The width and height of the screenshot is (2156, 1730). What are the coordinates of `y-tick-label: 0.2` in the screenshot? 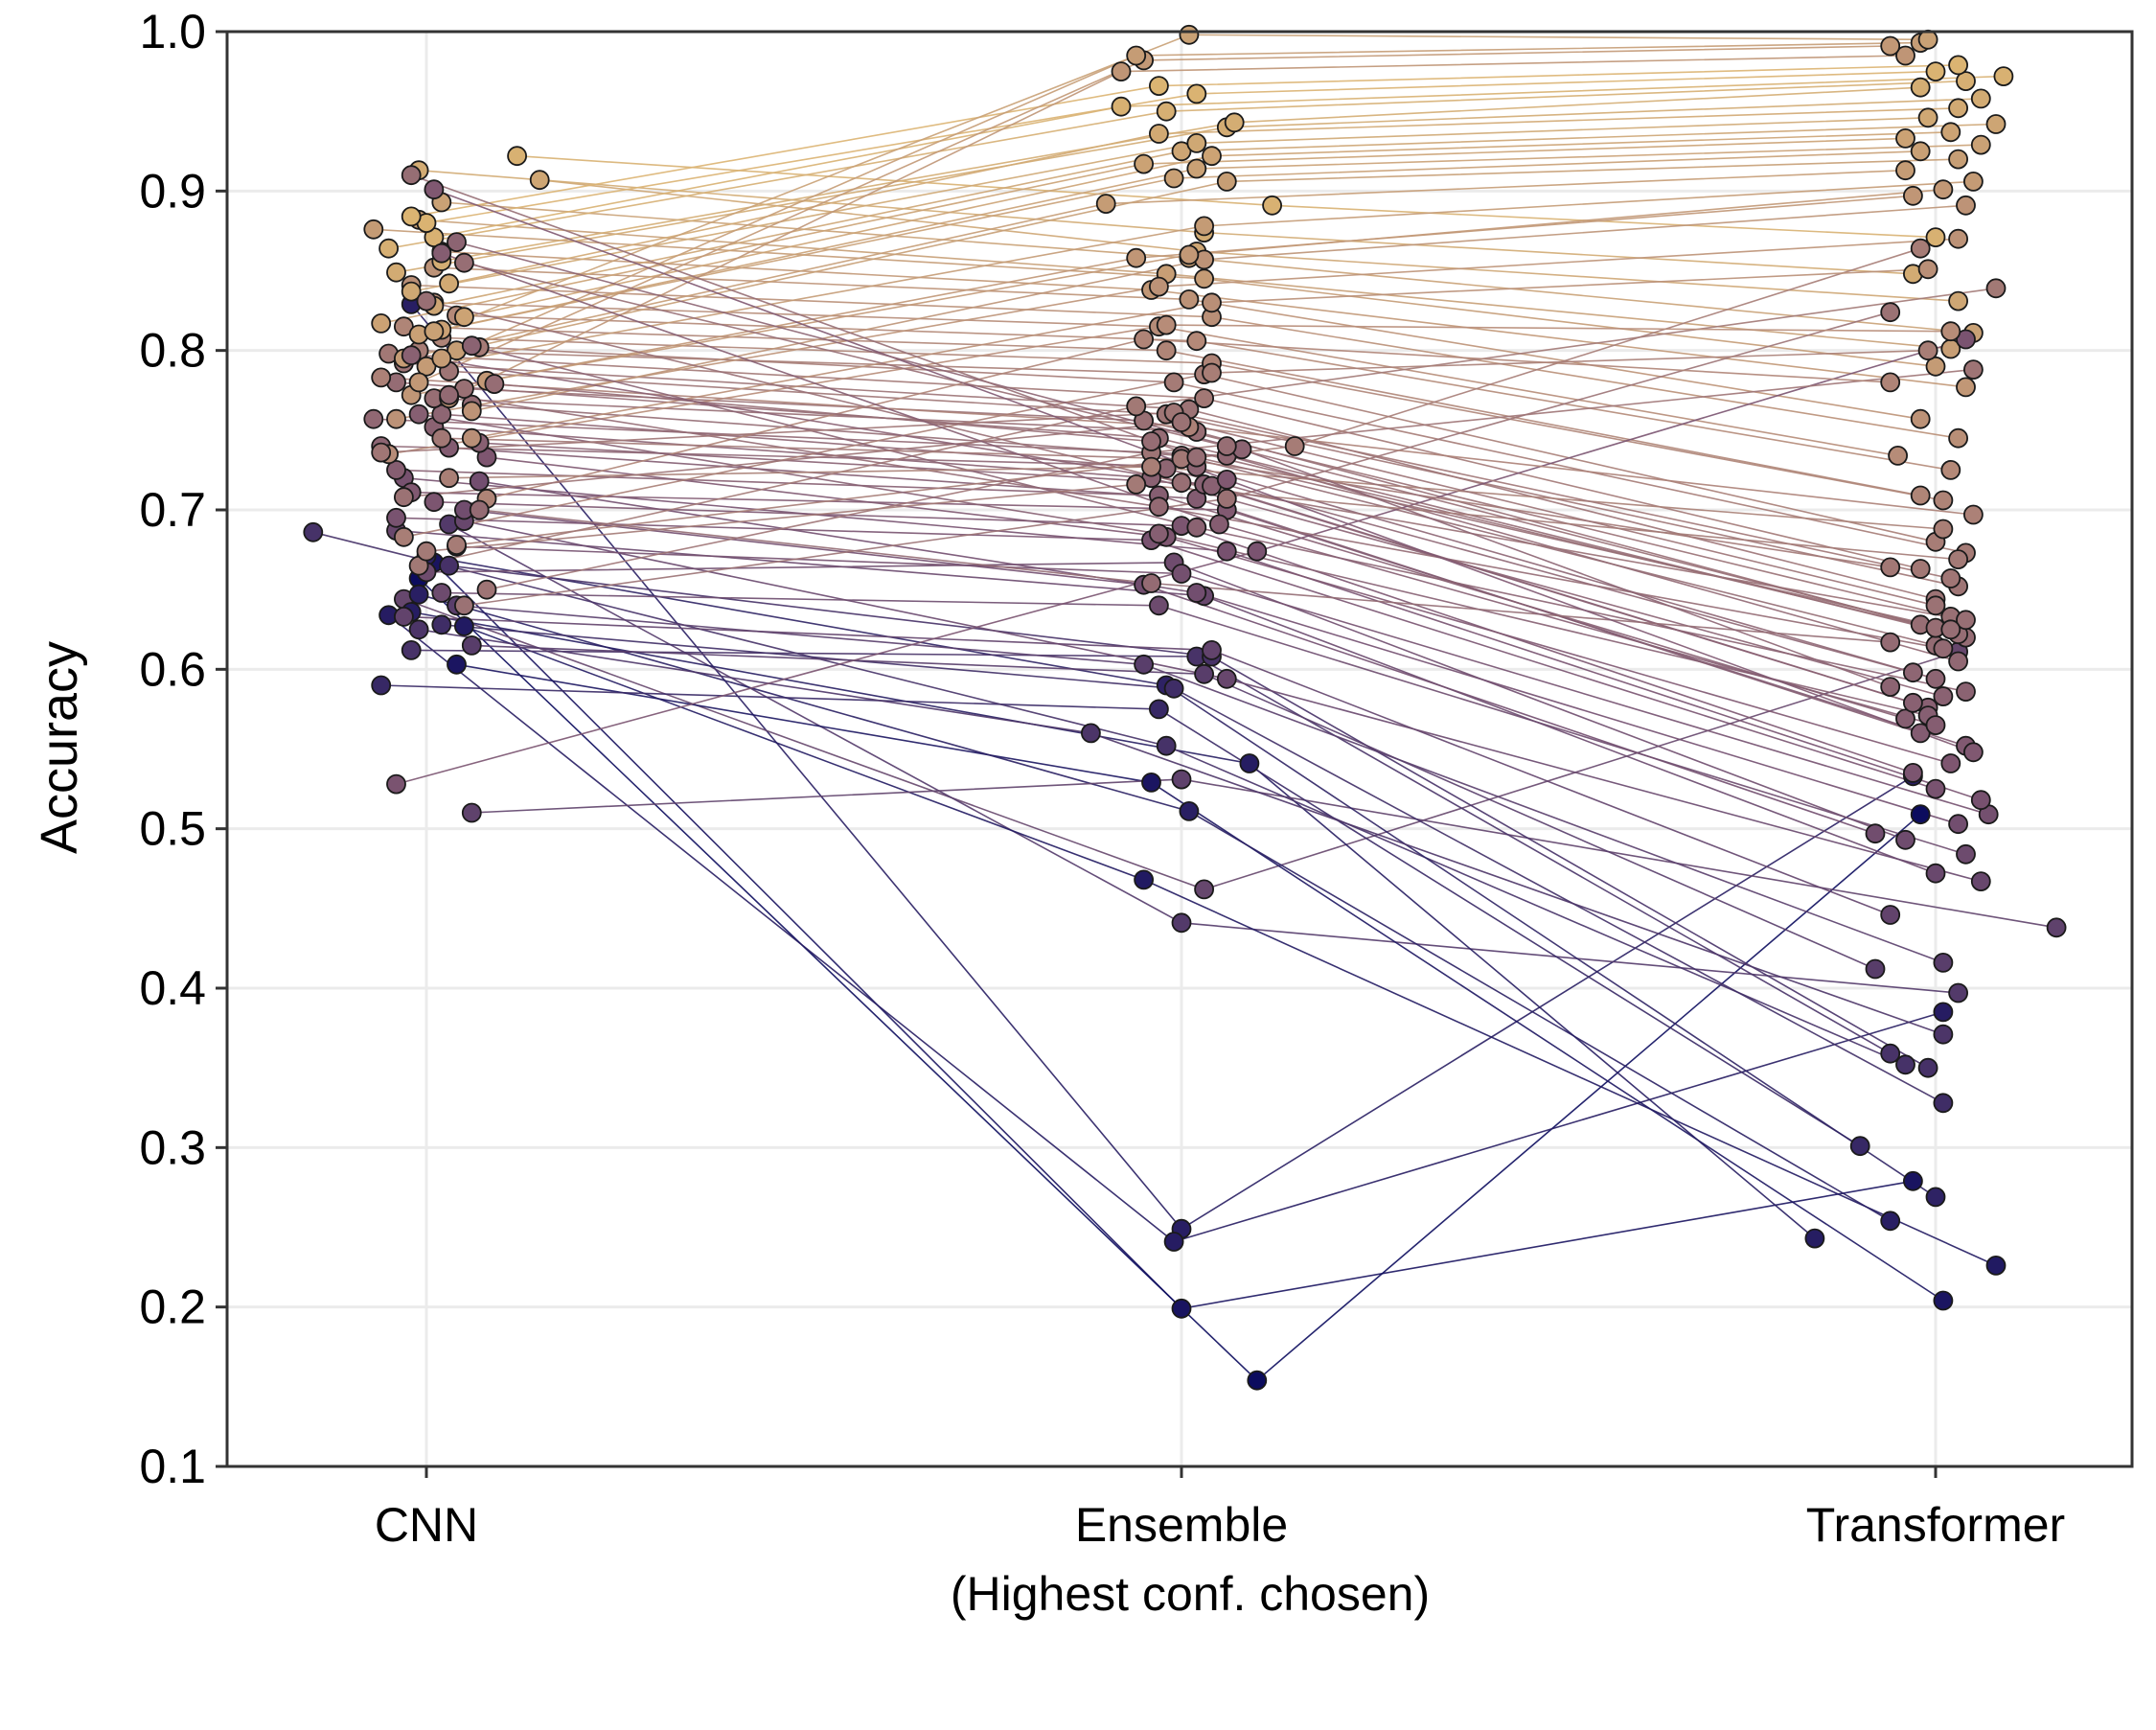 It's located at (172, 1307).